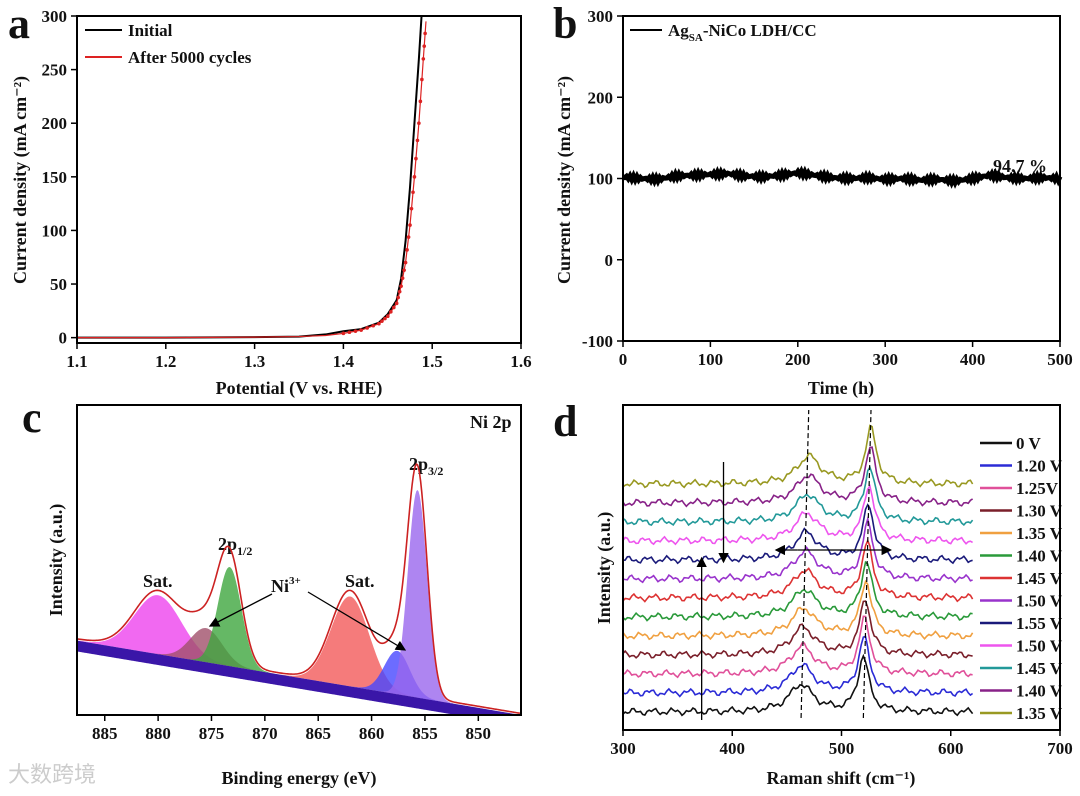 The height and width of the screenshot is (796, 1080). Describe the element at coordinates (842, 177) in the screenshot. I see `b-series-stability` at that location.